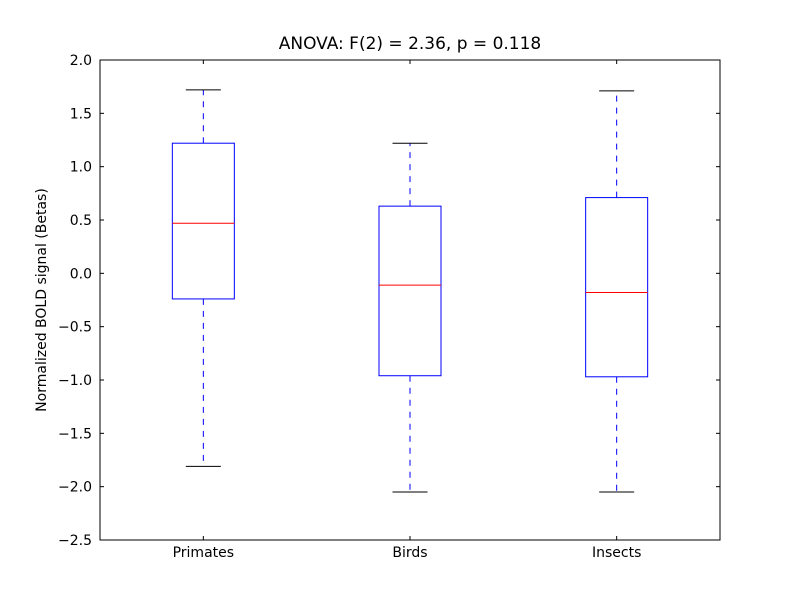 This screenshot has width=800, height=600. Describe the element at coordinates (81, 274) in the screenshot. I see `y-tick-label: 0.0` at that location.